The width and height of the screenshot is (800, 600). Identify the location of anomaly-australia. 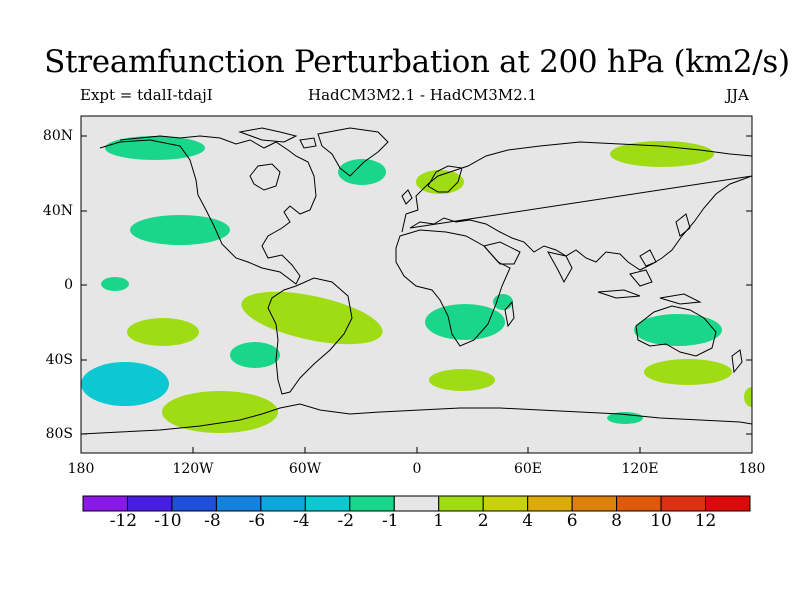
(678, 330).